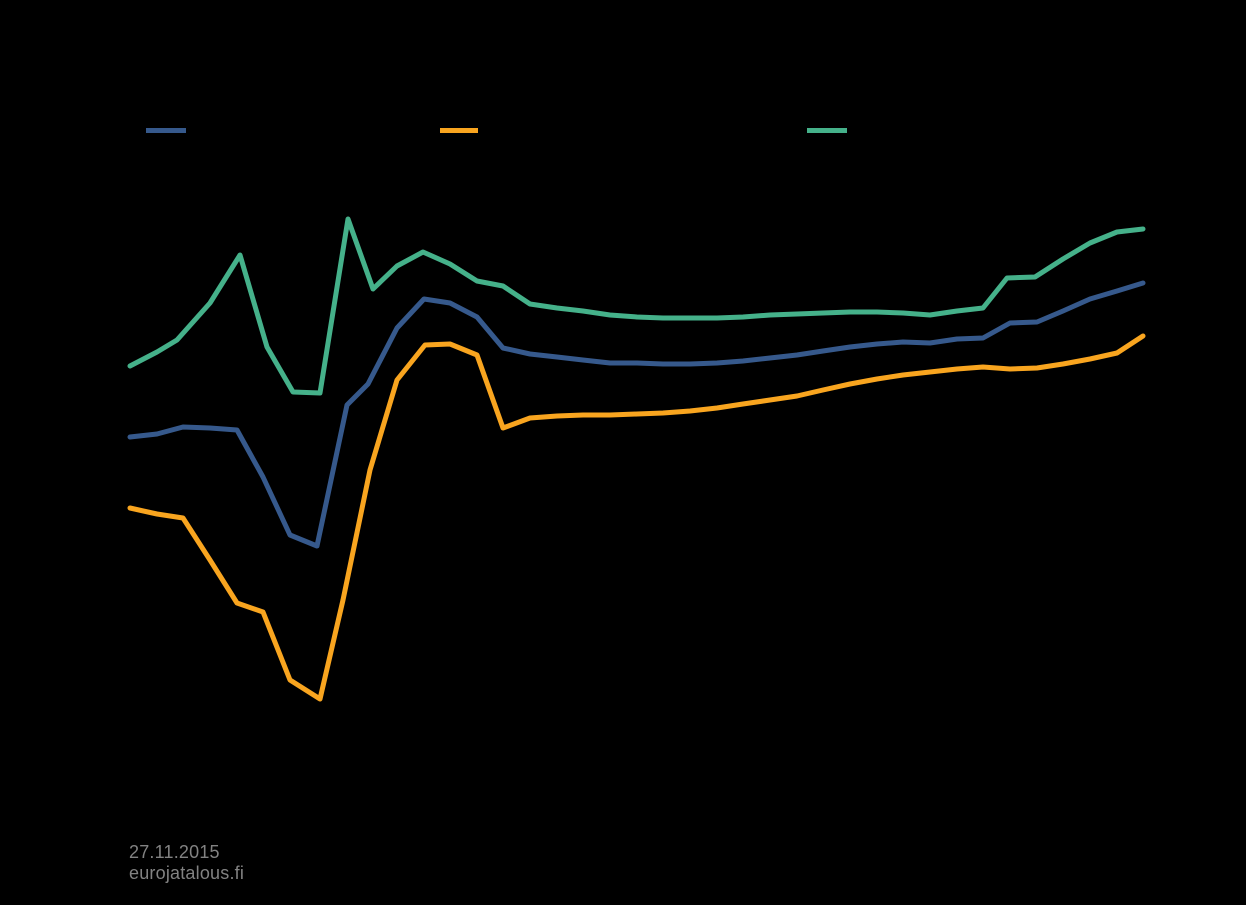  What do you see at coordinates (459, 130) in the screenshot?
I see `legend-swatch-orange` at bounding box center [459, 130].